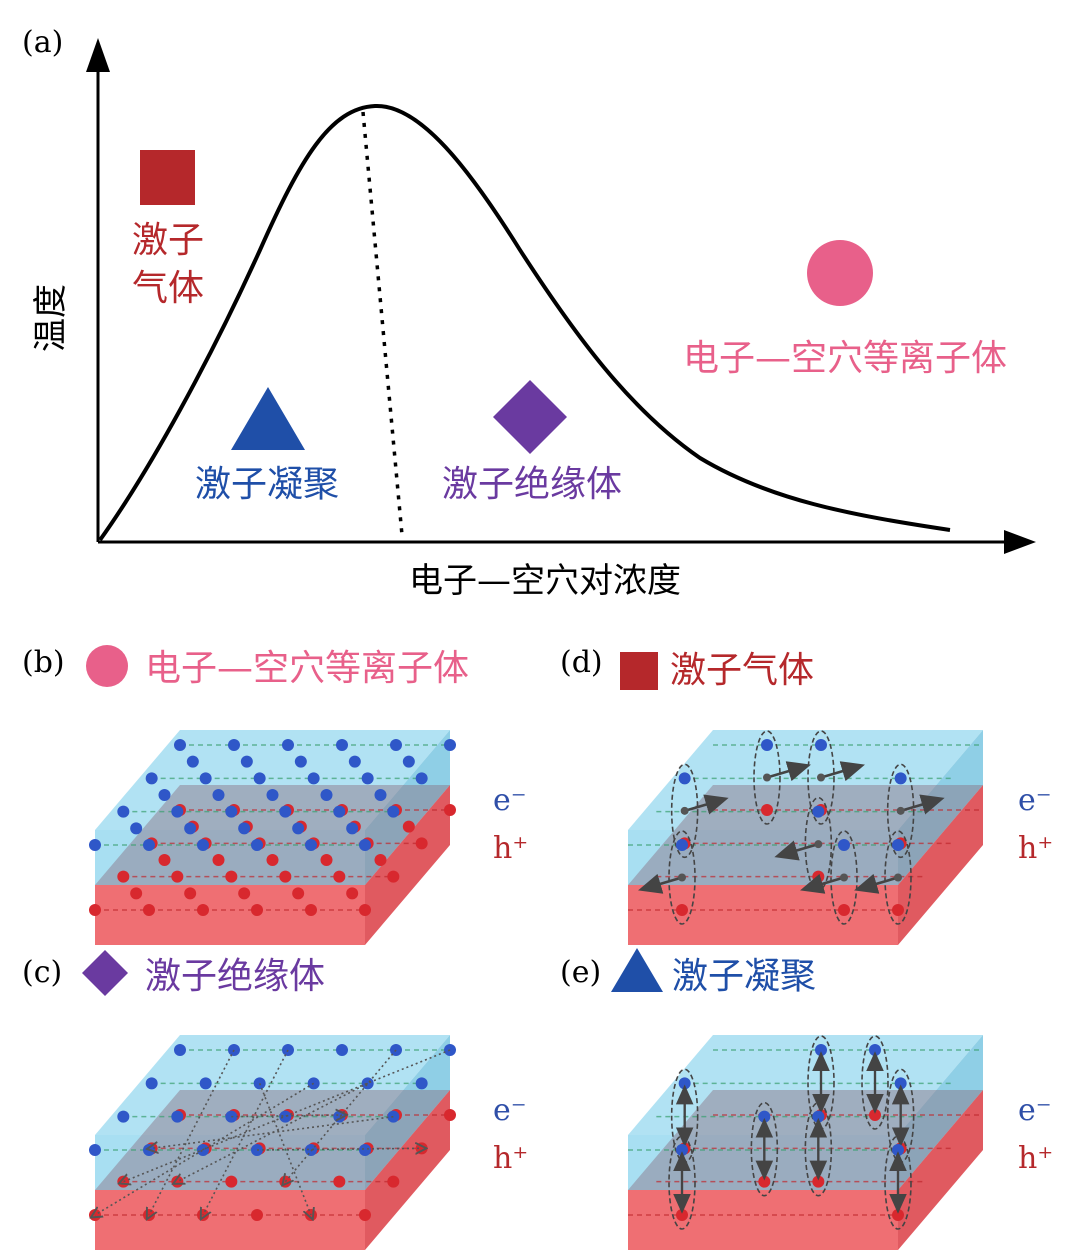 The image size is (1080, 1253). Describe the element at coordinates (1035, 848) in the screenshot. I see `panel-d-hole-label: h⁺` at that location.